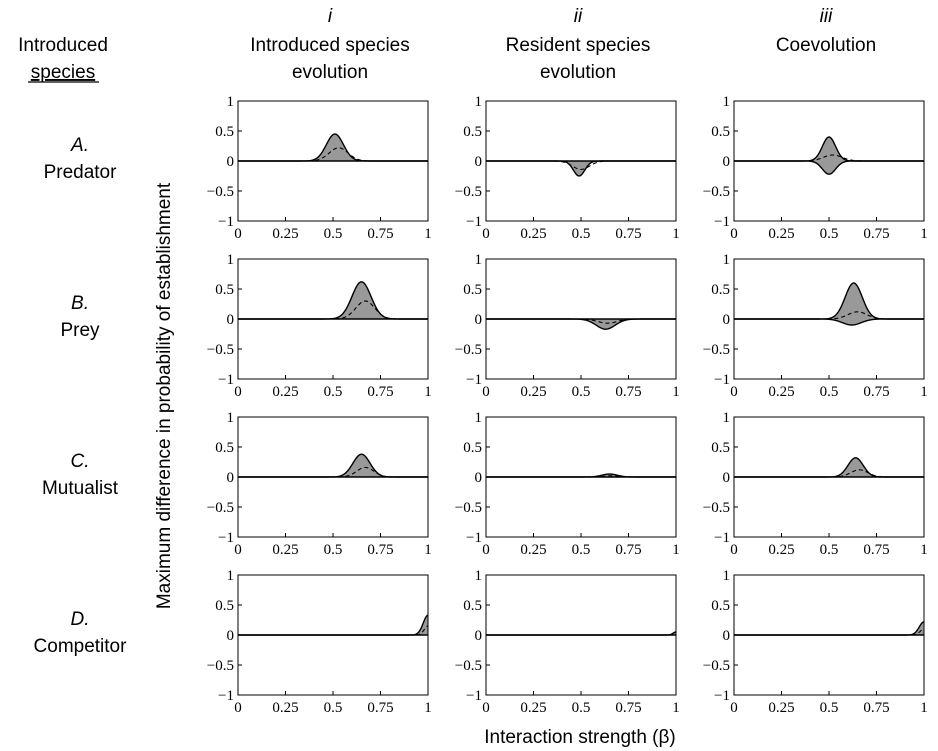 The image size is (938, 751). I want to click on panel-D-i-xtick-label-4: 1, so click(428, 708).